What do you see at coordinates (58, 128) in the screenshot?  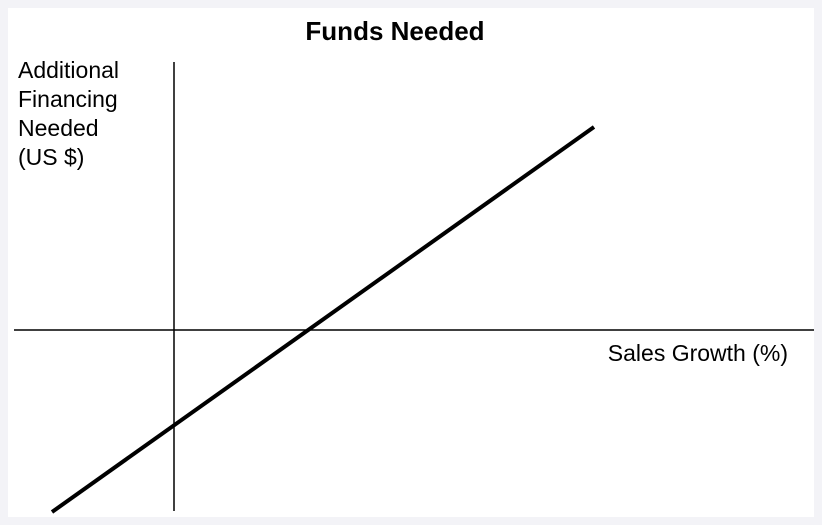 I see `y-axis-label: Needed` at bounding box center [58, 128].